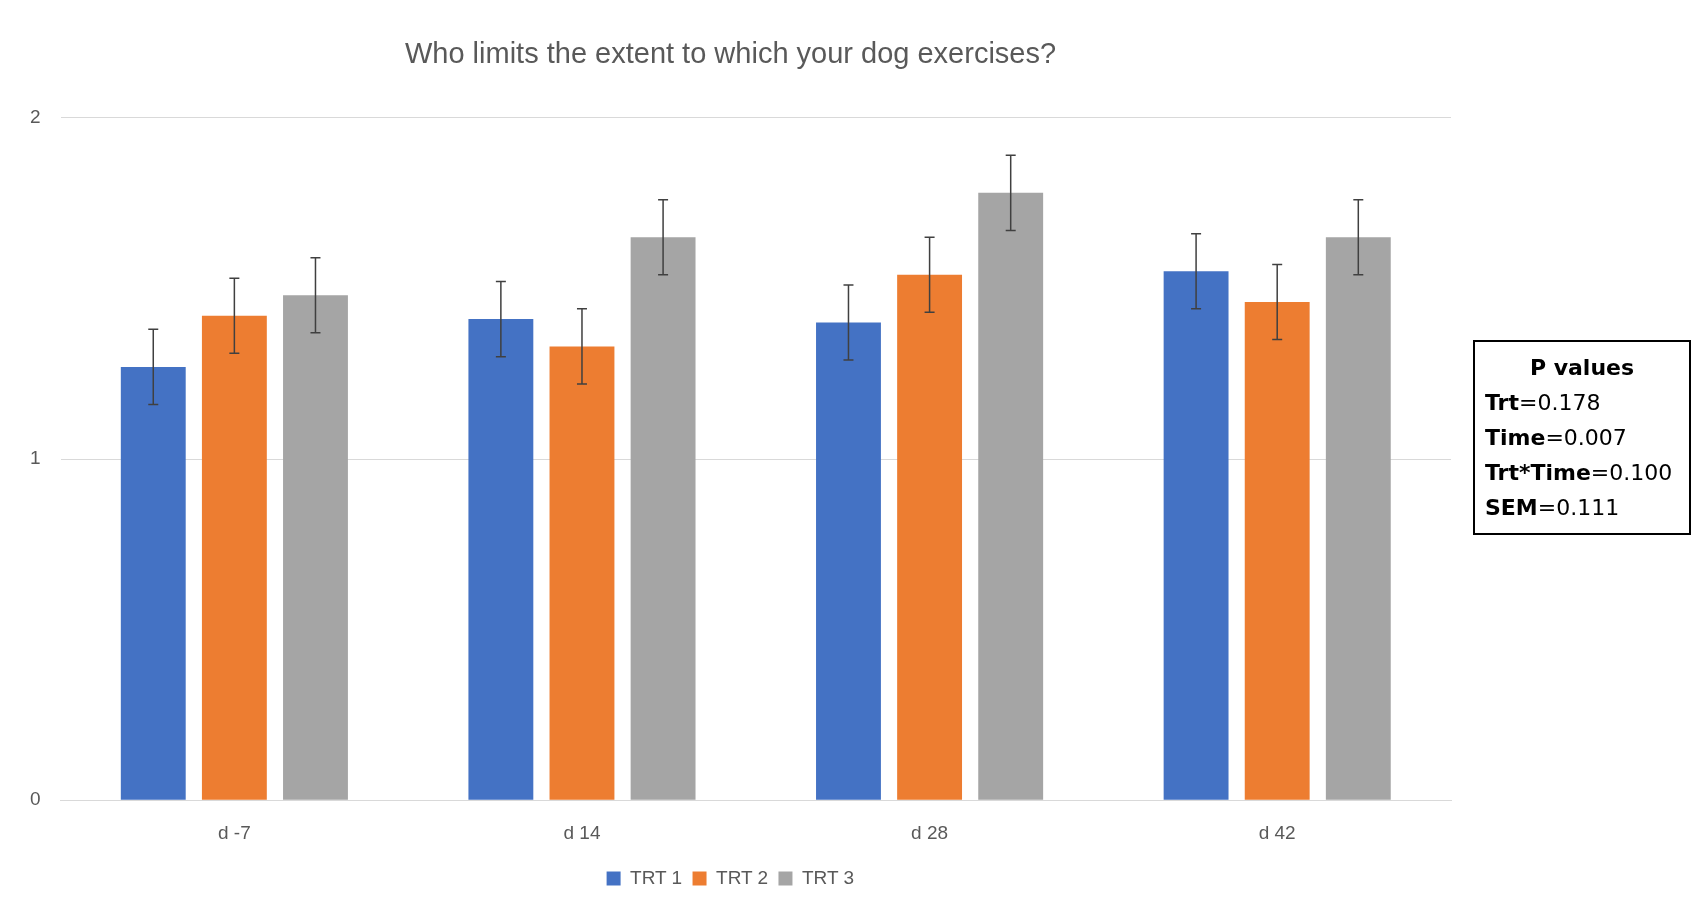 Image resolution: width=1701 pixels, height=918 pixels. Describe the element at coordinates (1582, 368) in the screenshot. I see `text: P values` at that location.